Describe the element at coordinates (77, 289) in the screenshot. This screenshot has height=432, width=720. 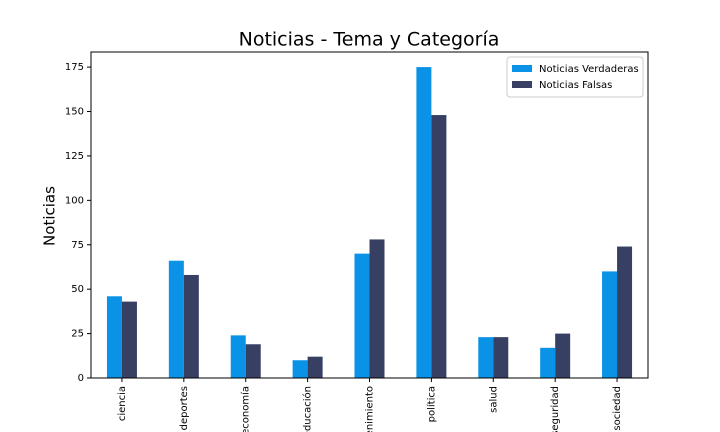
I see `y-tick-label: 50` at that location.